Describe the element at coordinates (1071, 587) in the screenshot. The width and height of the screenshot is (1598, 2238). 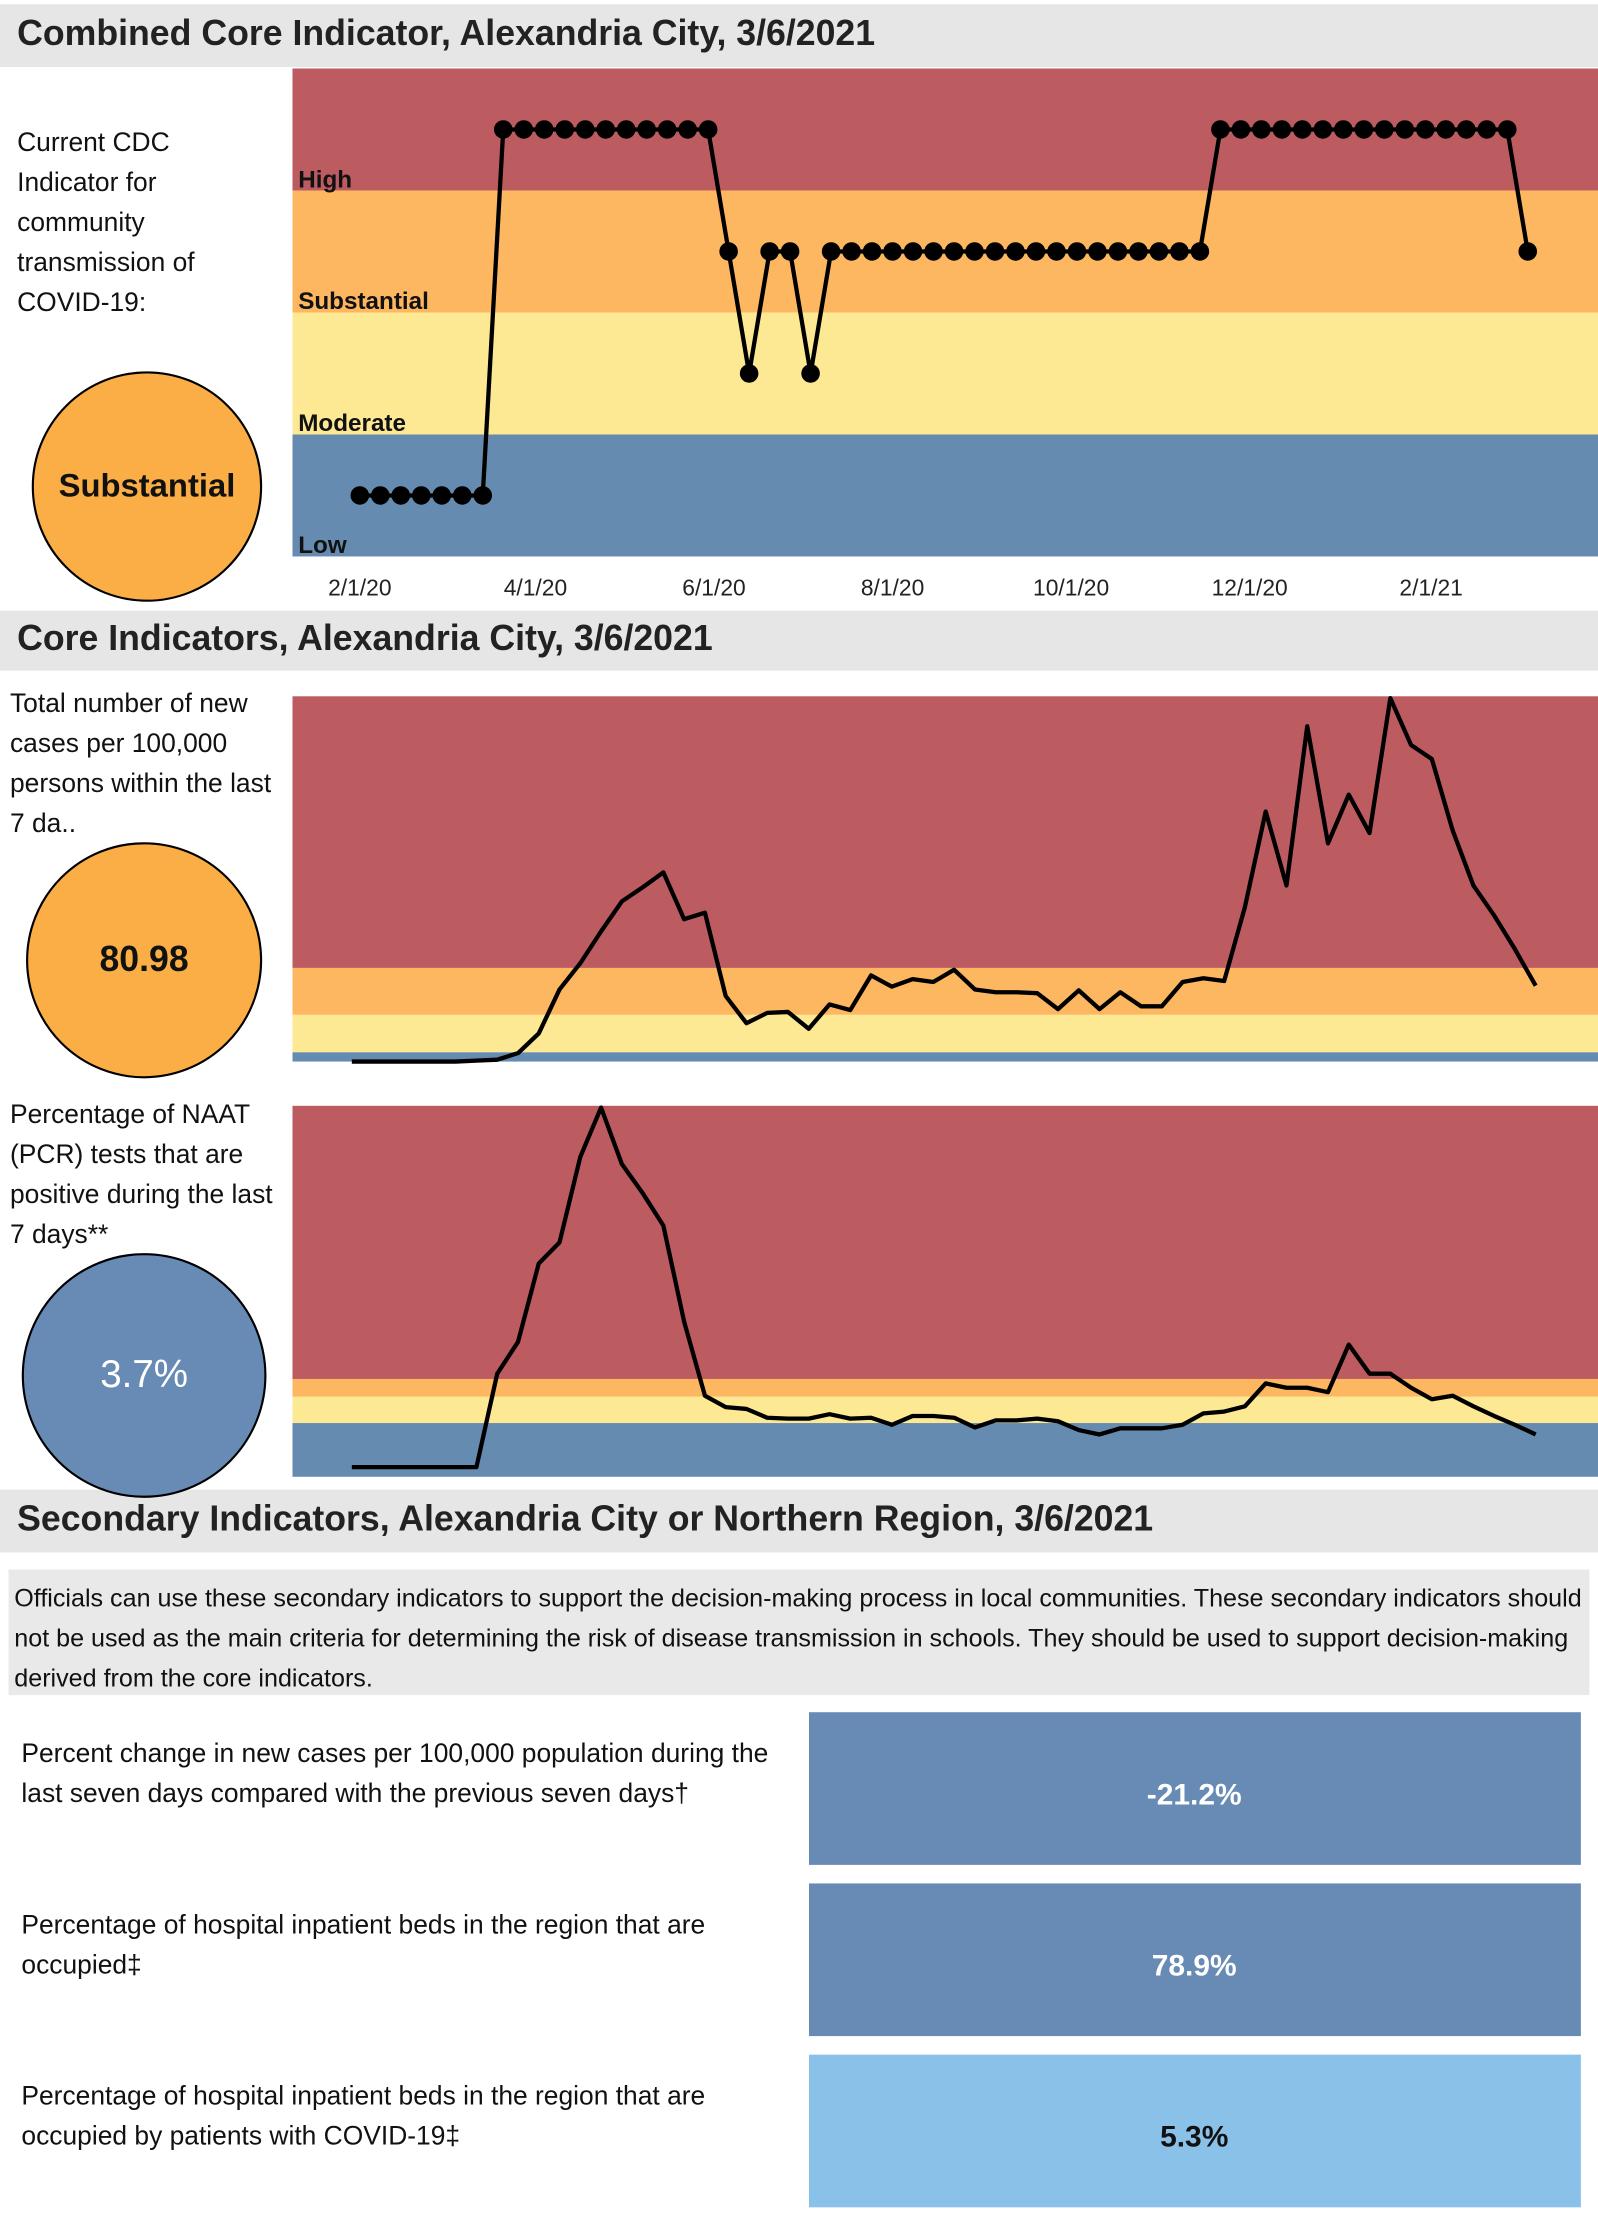
I see `x-tick-label: 10/1/20` at that location.